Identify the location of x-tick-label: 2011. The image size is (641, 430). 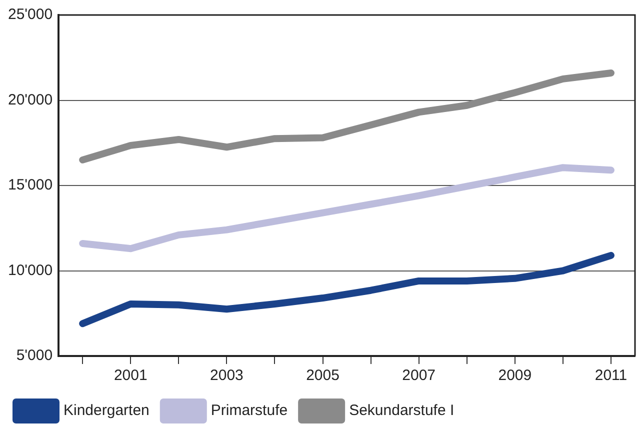
(611, 375).